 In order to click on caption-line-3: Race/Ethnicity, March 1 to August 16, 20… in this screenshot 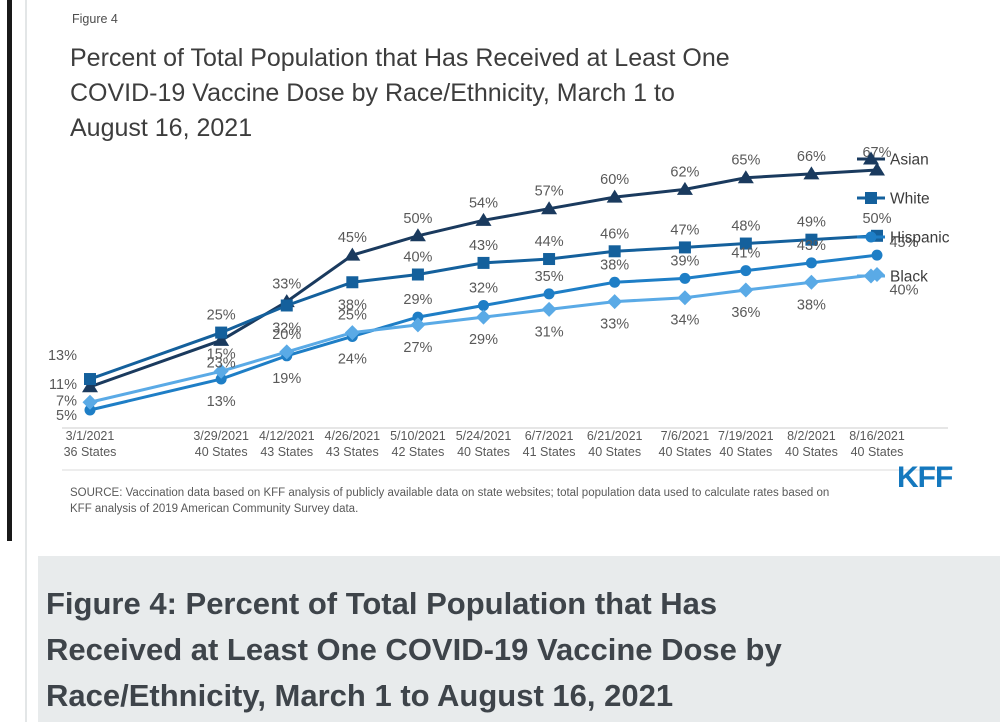, I will do `click(360, 695)`.